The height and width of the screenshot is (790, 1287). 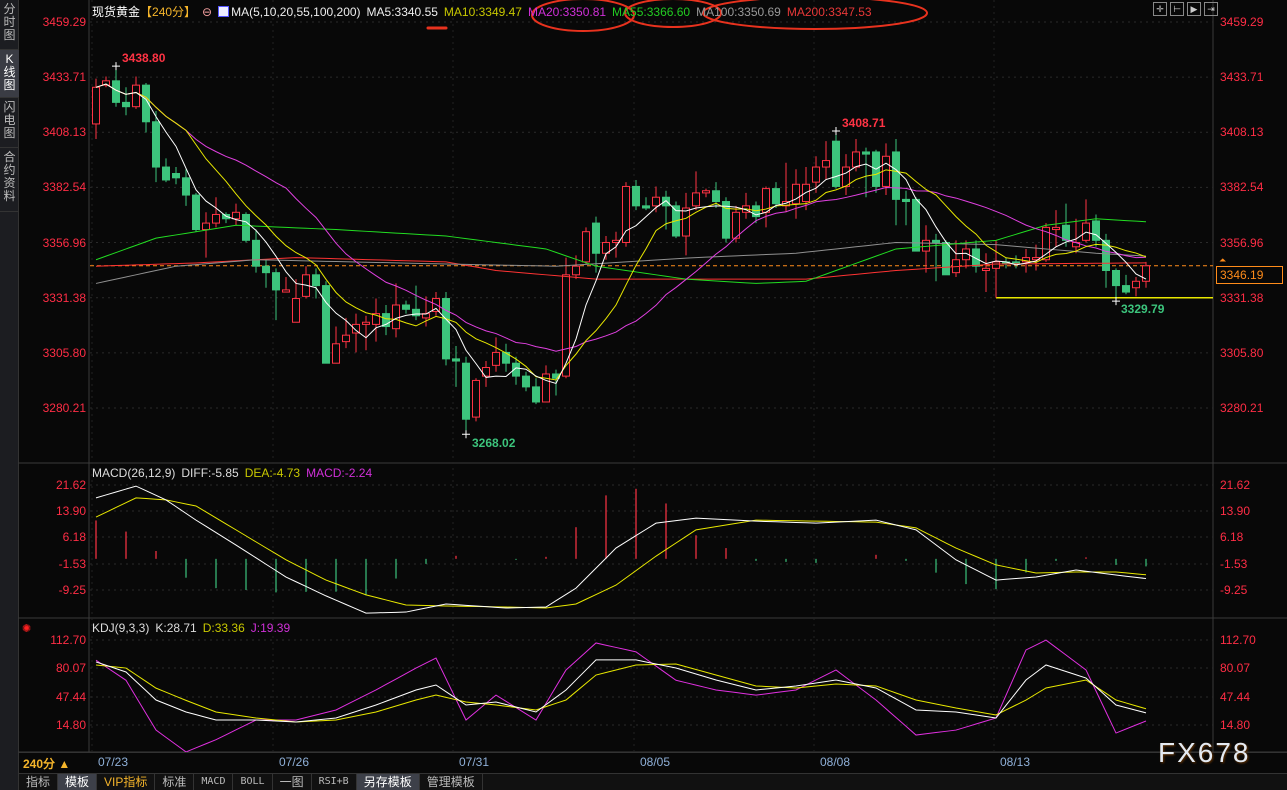 I want to click on annotation-circle-ma20, so click(x=583, y=16).